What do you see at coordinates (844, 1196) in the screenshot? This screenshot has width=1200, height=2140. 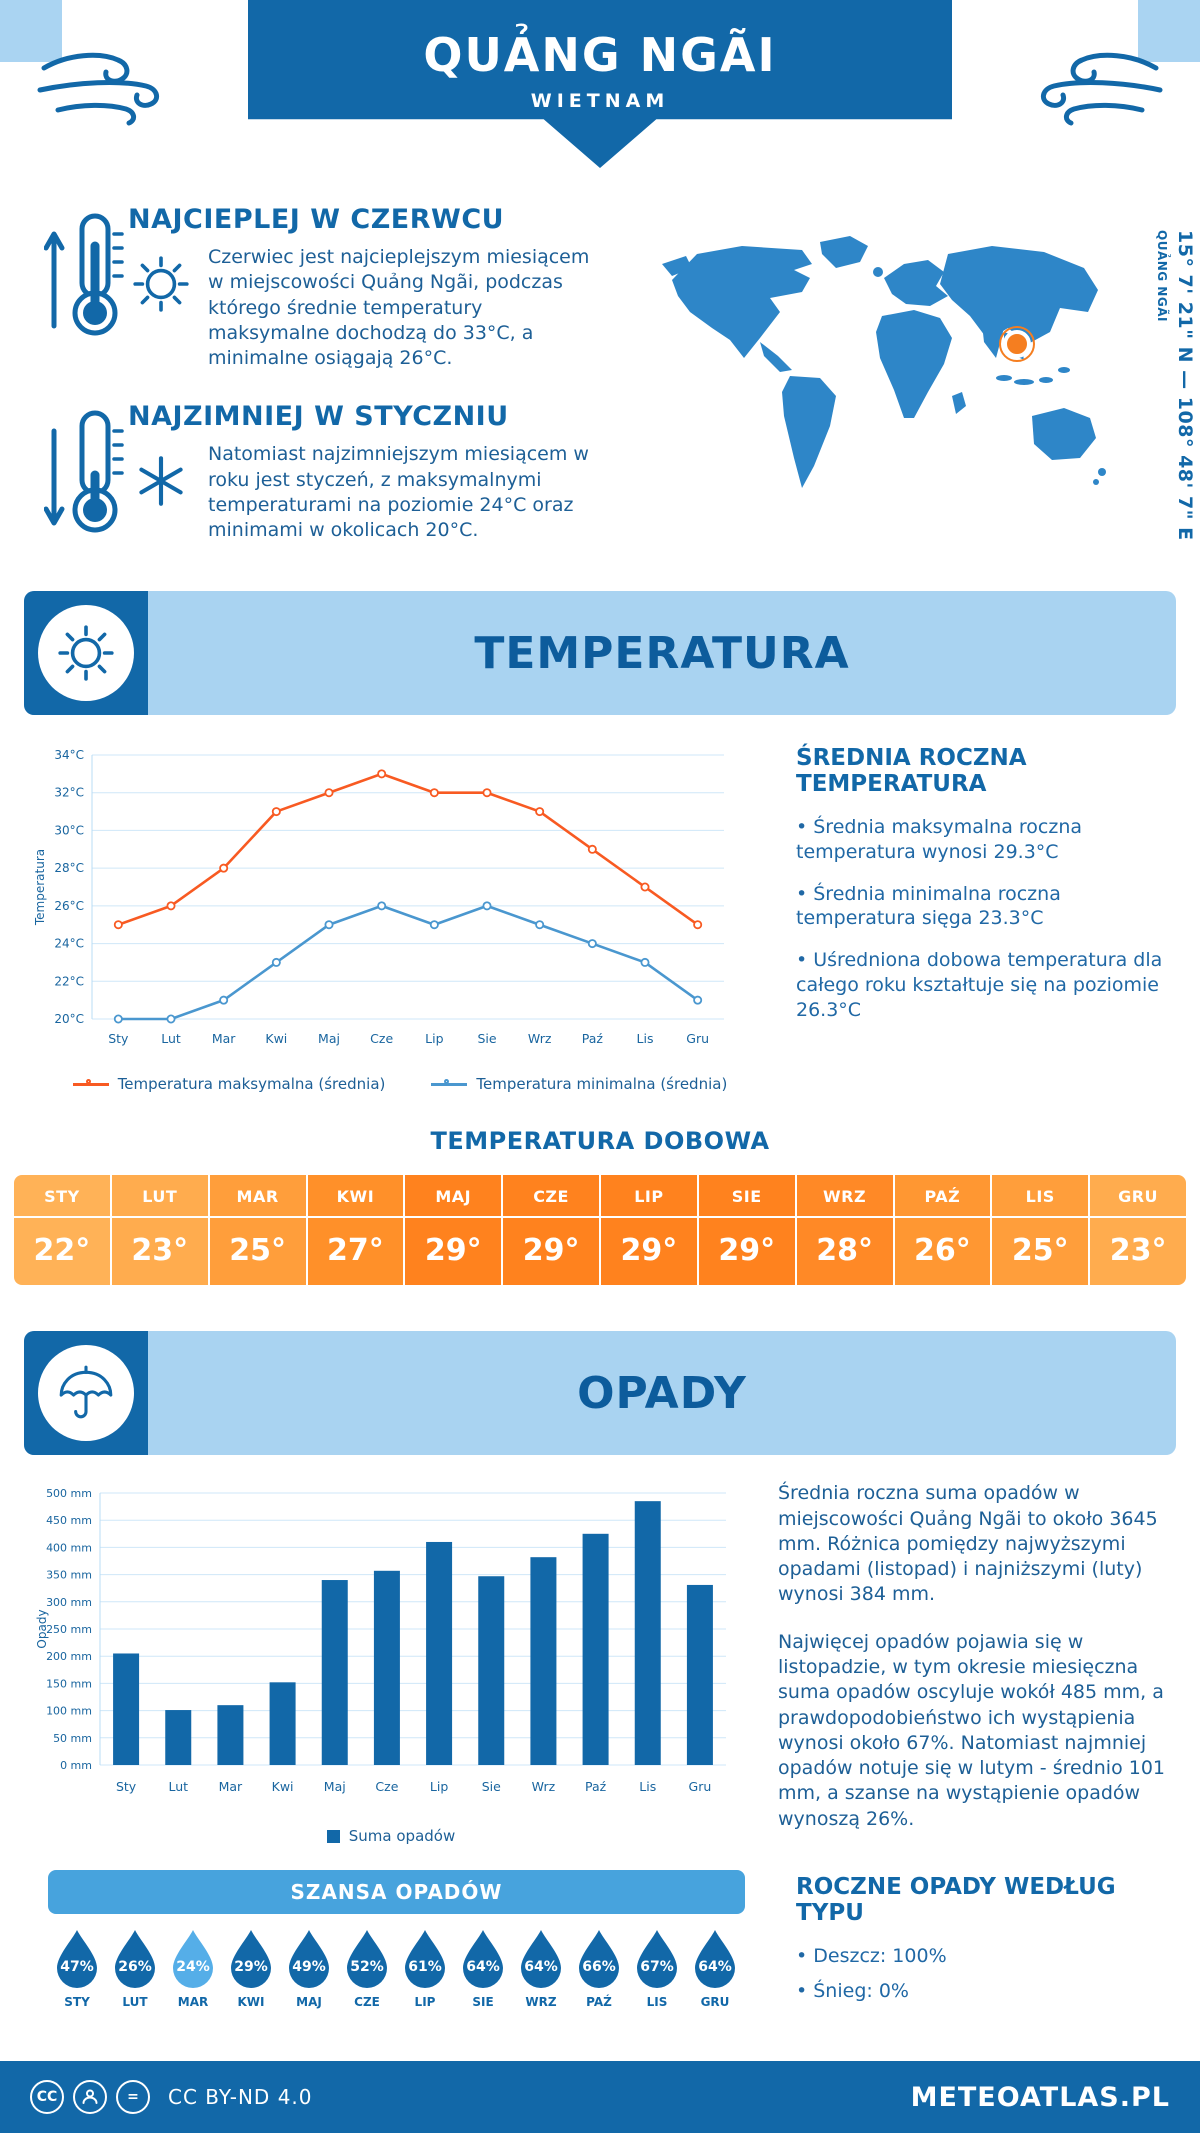 I see `daily-table-month: WRZ` at bounding box center [844, 1196].